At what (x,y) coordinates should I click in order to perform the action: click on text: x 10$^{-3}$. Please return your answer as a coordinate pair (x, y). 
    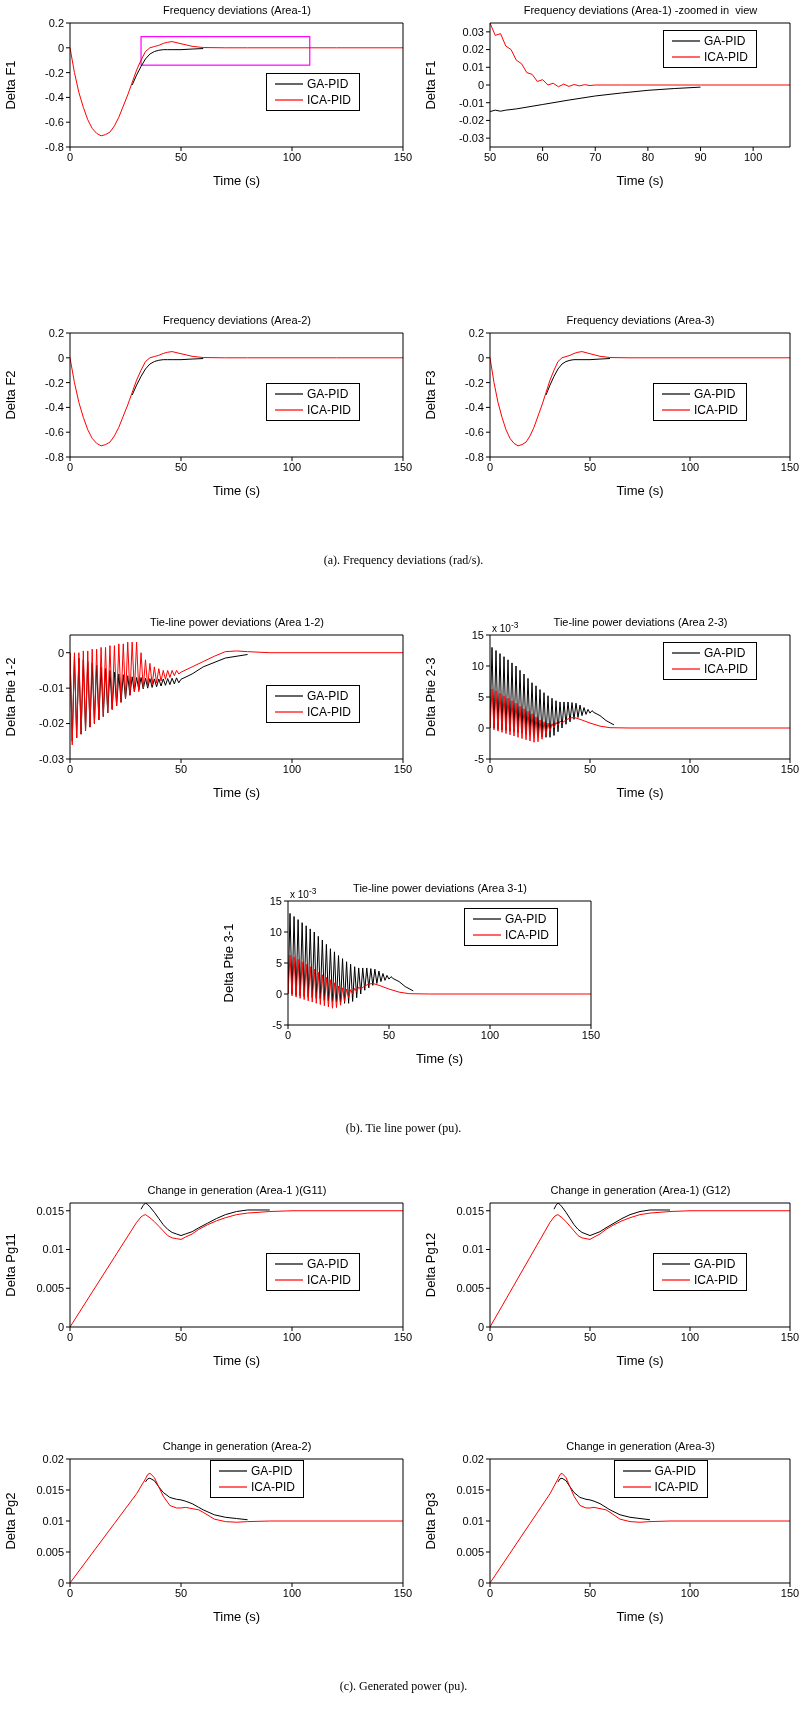
    Looking at the image, I should click on (303, 893).